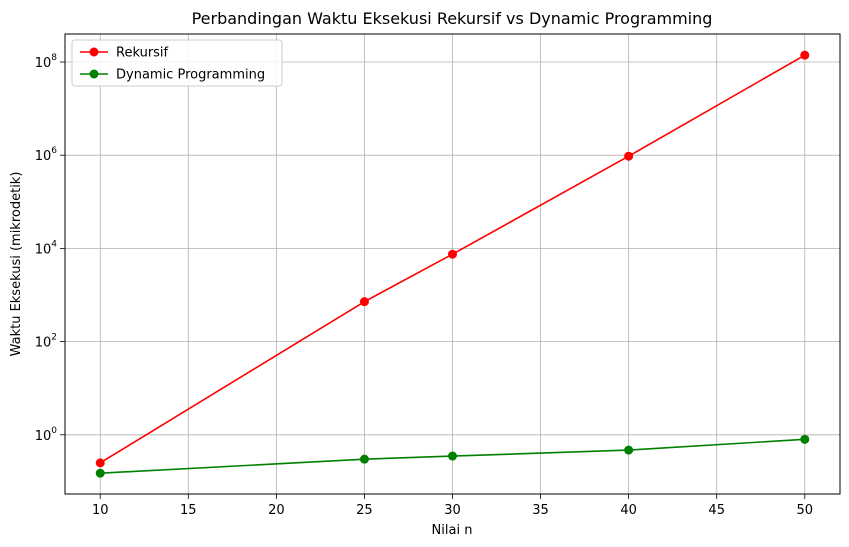 The image size is (849, 547). Describe the element at coordinates (54, 431) in the screenshot. I see `y-tick-exponent: 0` at that location.